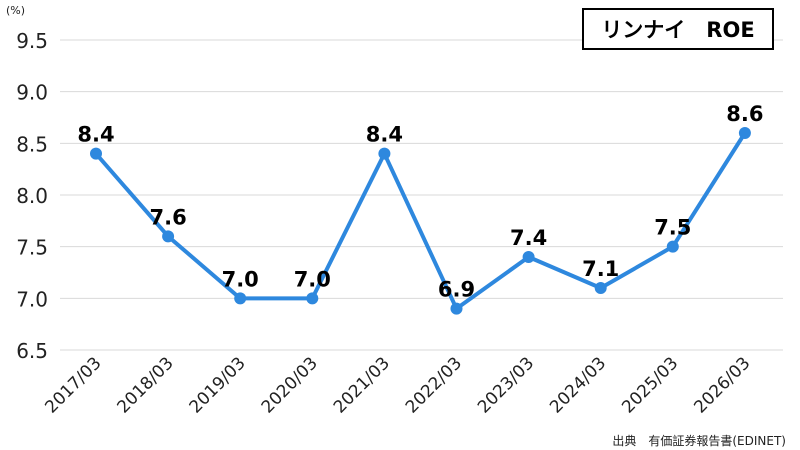 The height and width of the screenshot is (450, 800). What do you see at coordinates (600, 269) in the screenshot?
I see `data-label: 7.1` at bounding box center [600, 269].